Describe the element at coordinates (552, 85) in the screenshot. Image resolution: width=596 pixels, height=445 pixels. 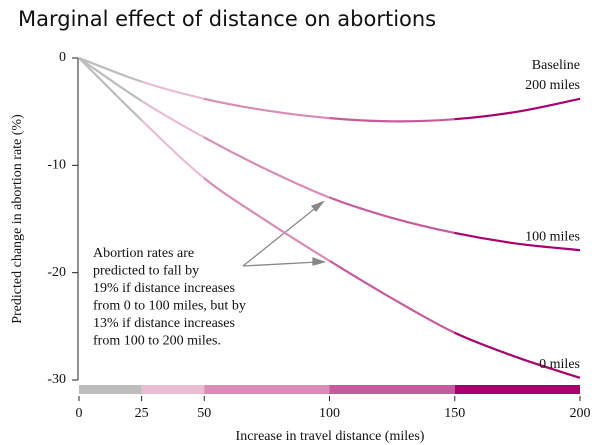
I see `series-label: 200 miles` at that location.